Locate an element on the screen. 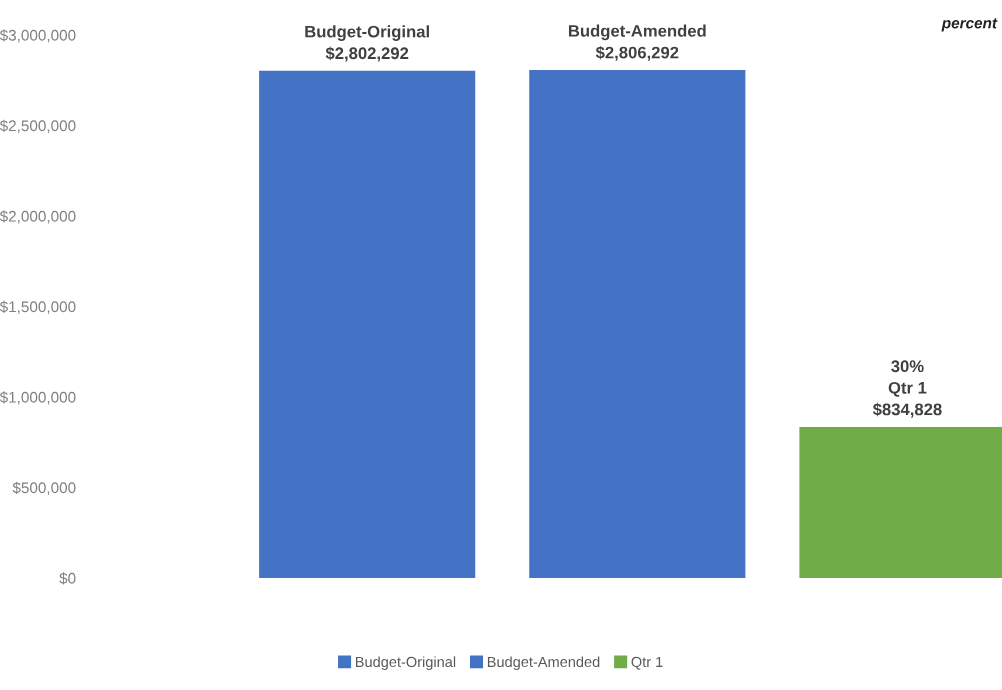 The width and height of the screenshot is (1002, 690). y-tick-label: $0 is located at coordinates (67, 578).